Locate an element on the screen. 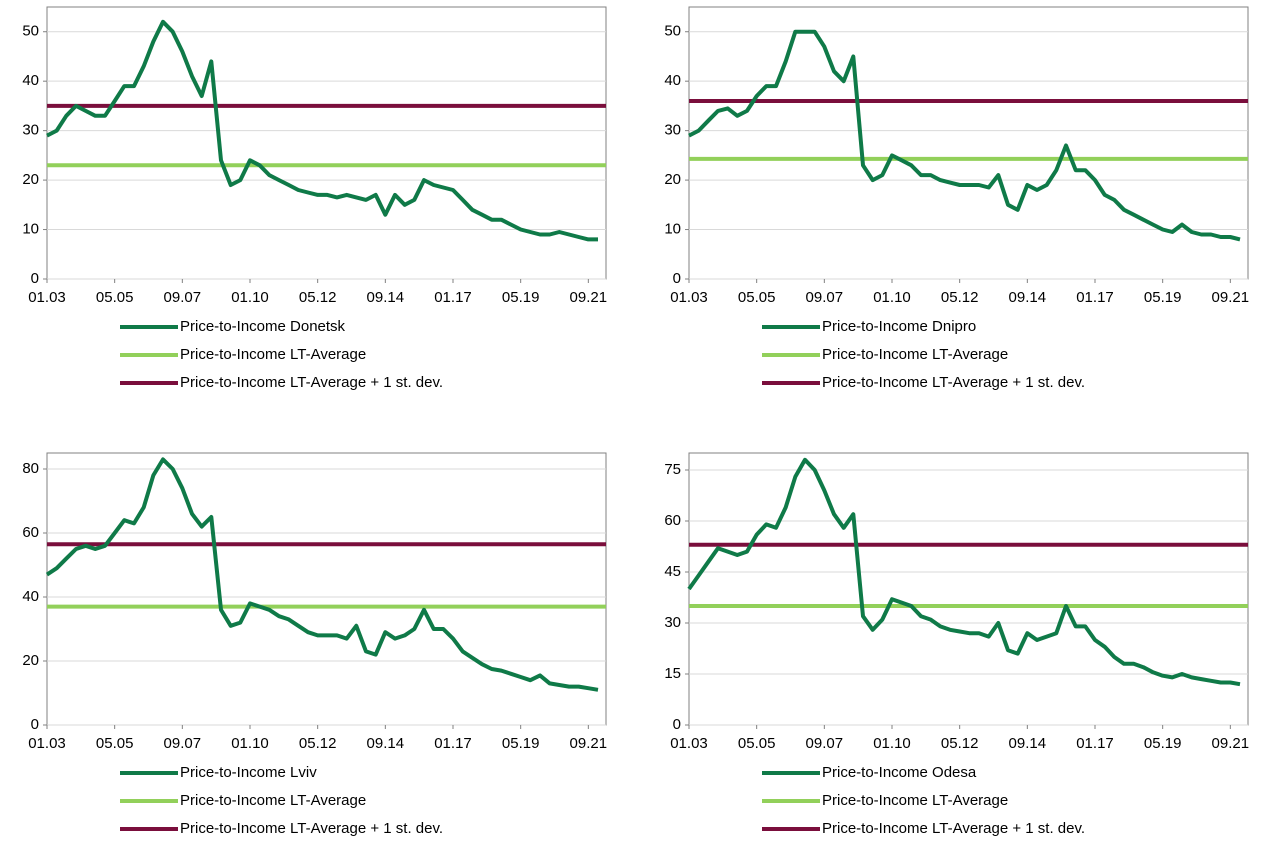  legend-label: Price-to-Income Odesa is located at coordinates (899, 772).